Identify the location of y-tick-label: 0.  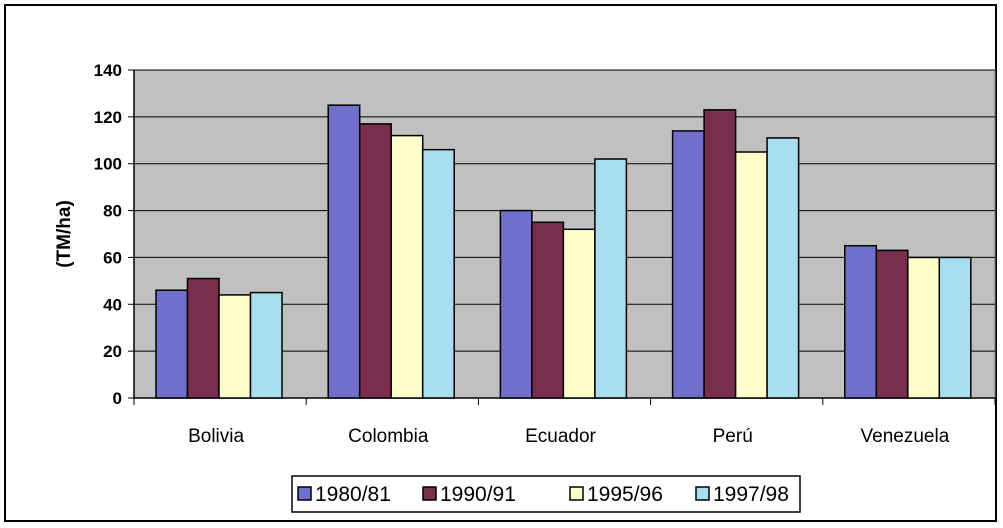
(117, 398).